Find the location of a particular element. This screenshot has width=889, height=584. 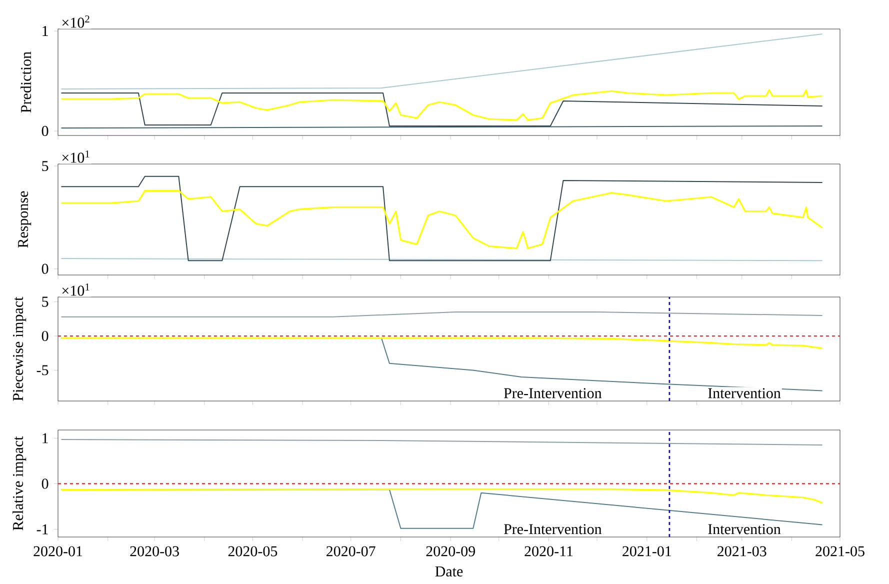

x-tick-label: 2021-05 is located at coordinates (840, 551).